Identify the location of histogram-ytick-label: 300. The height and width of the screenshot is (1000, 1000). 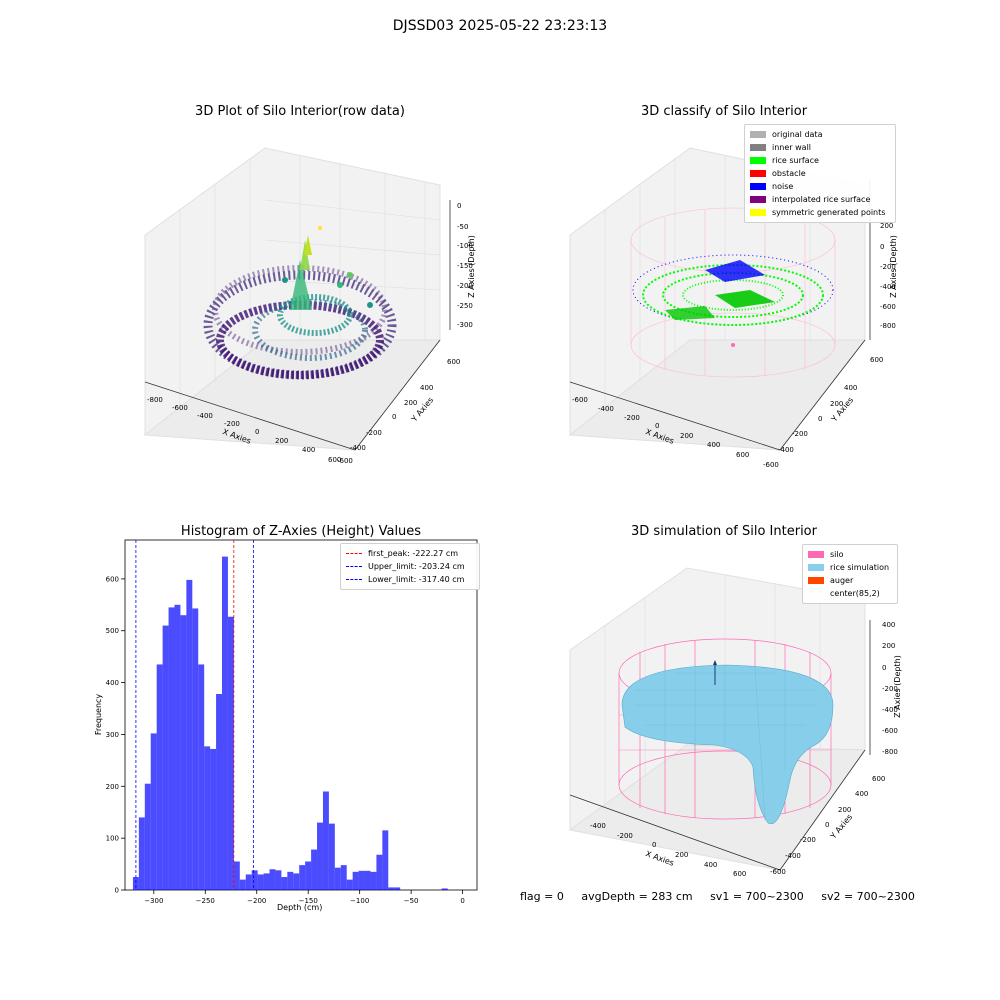
(112, 735).